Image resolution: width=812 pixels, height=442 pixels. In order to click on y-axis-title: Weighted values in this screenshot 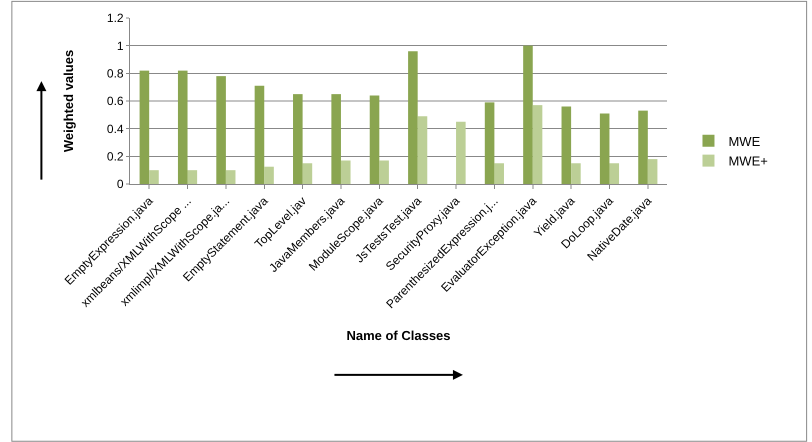, I will do `click(68, 101)`.